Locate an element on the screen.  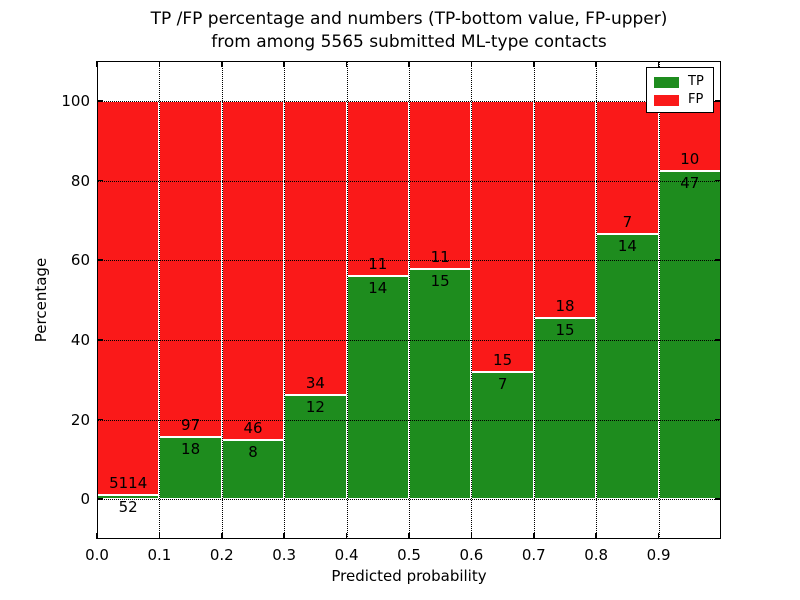
bar-label-fp: 10 is located at coordinates (690, 158).